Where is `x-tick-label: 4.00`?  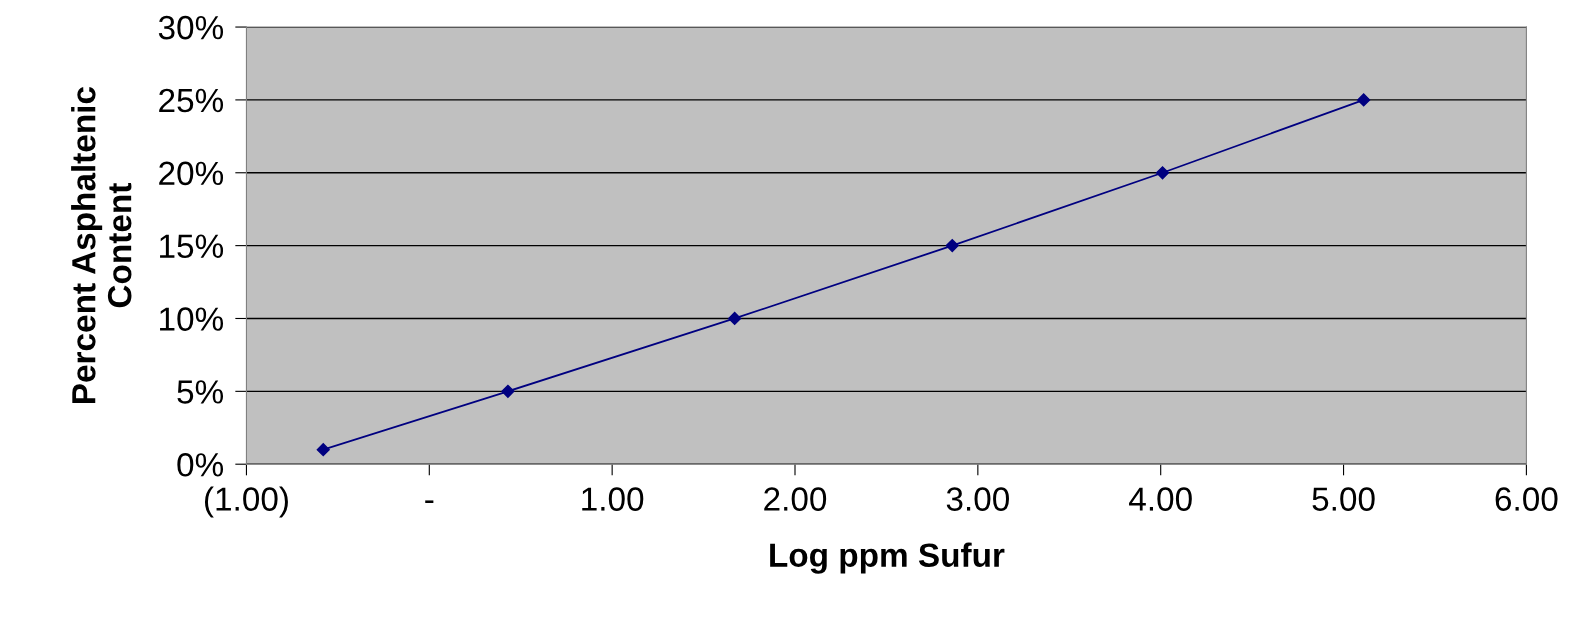 x-tick-label: 4.00 is located at coordinates (1160, 499).